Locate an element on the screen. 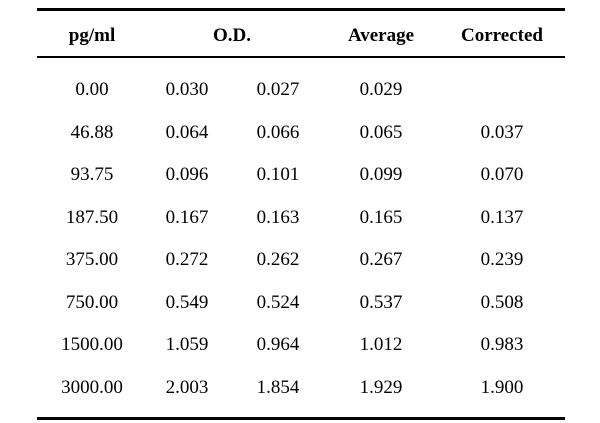  cell-od-2: 0.524 is located at coordinates (278, 302).